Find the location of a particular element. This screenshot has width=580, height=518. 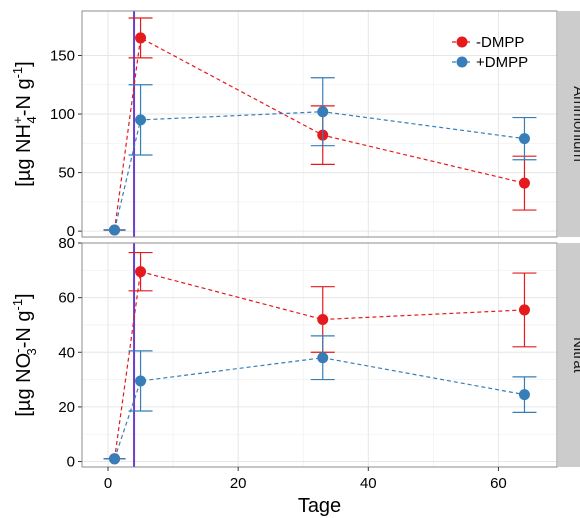

y-axis-title-part: 4 is located at coordinates (31, 119).